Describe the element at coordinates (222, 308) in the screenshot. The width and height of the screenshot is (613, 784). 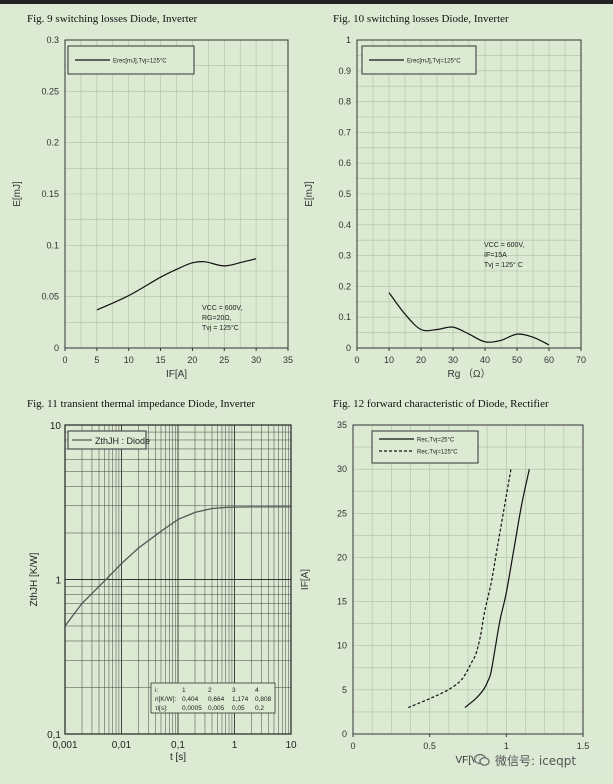
I see `fig9-annotation: VCC = 600V,` at that location.